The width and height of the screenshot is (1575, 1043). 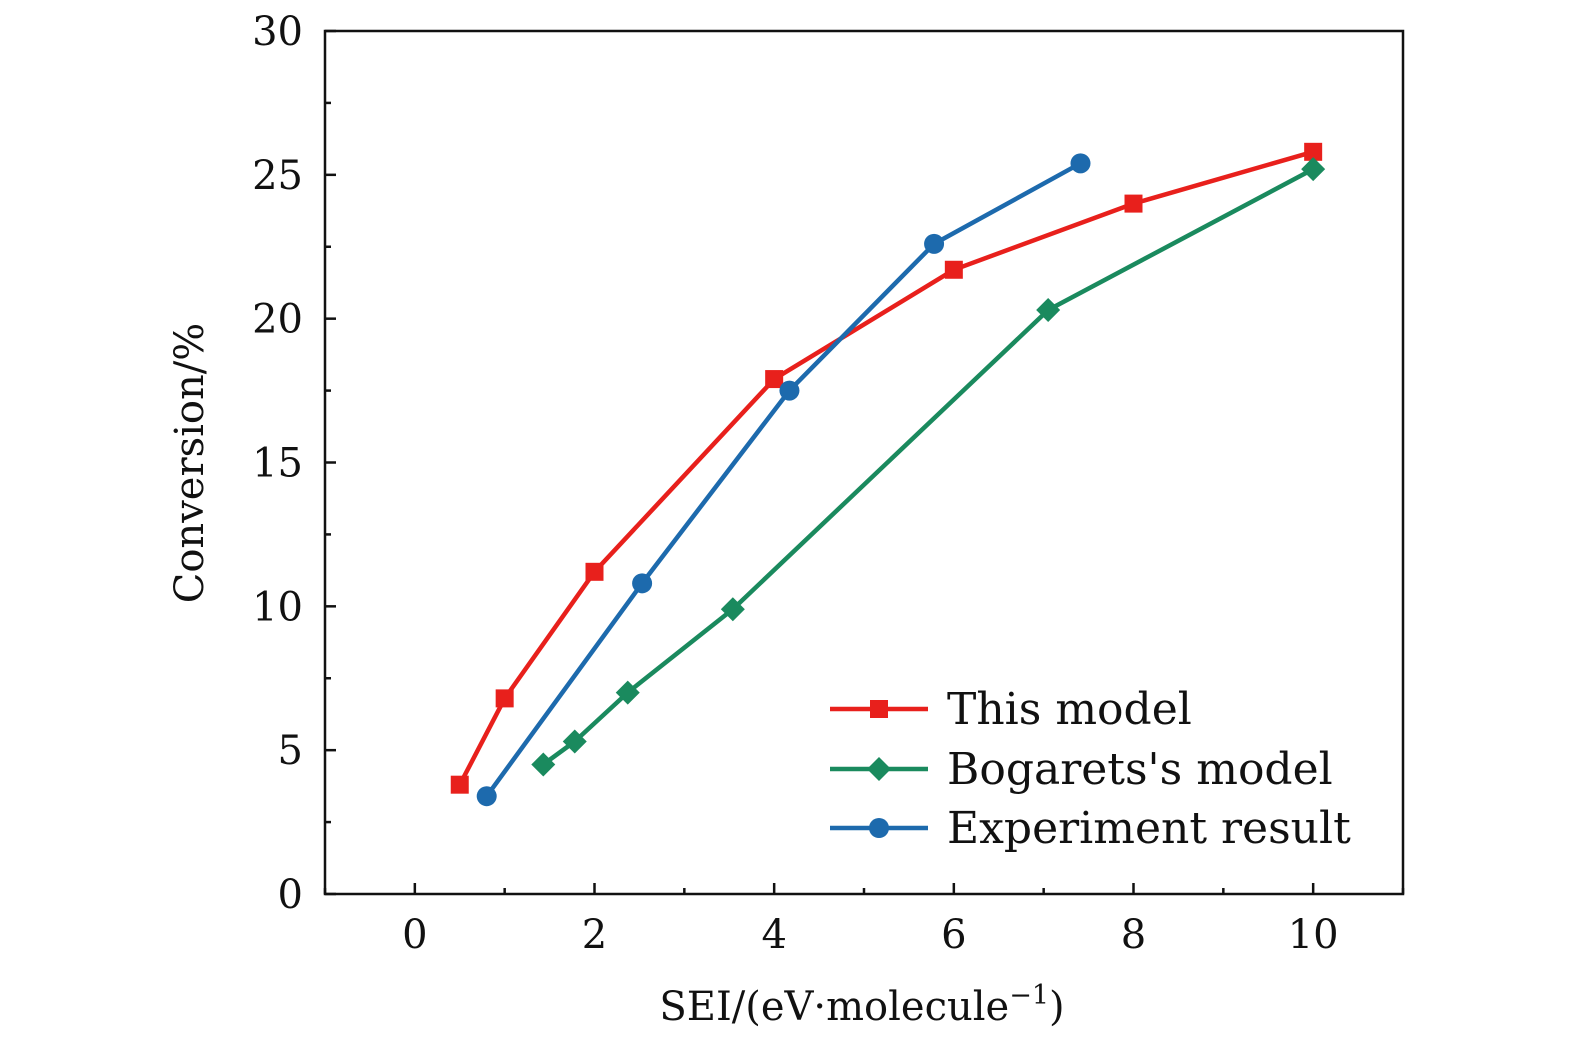 I want to click on legend-label-experiment-result: Experiment result, so click(x=1149, y=828).